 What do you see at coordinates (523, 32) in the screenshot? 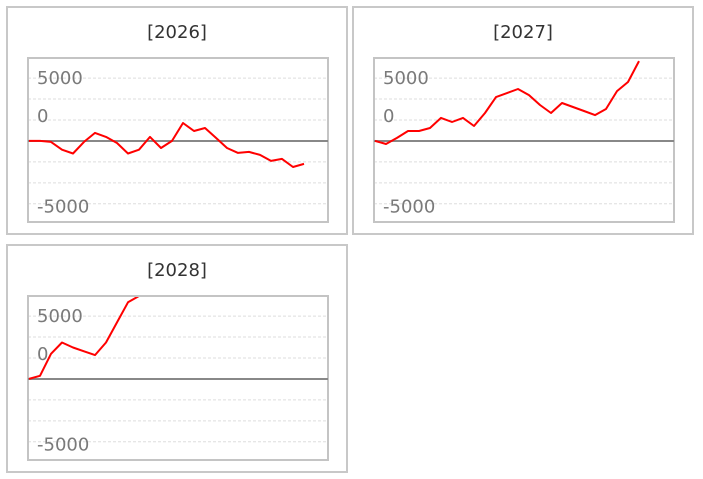
I see `chart-title: [2027]` at bounding box center [523, 32].